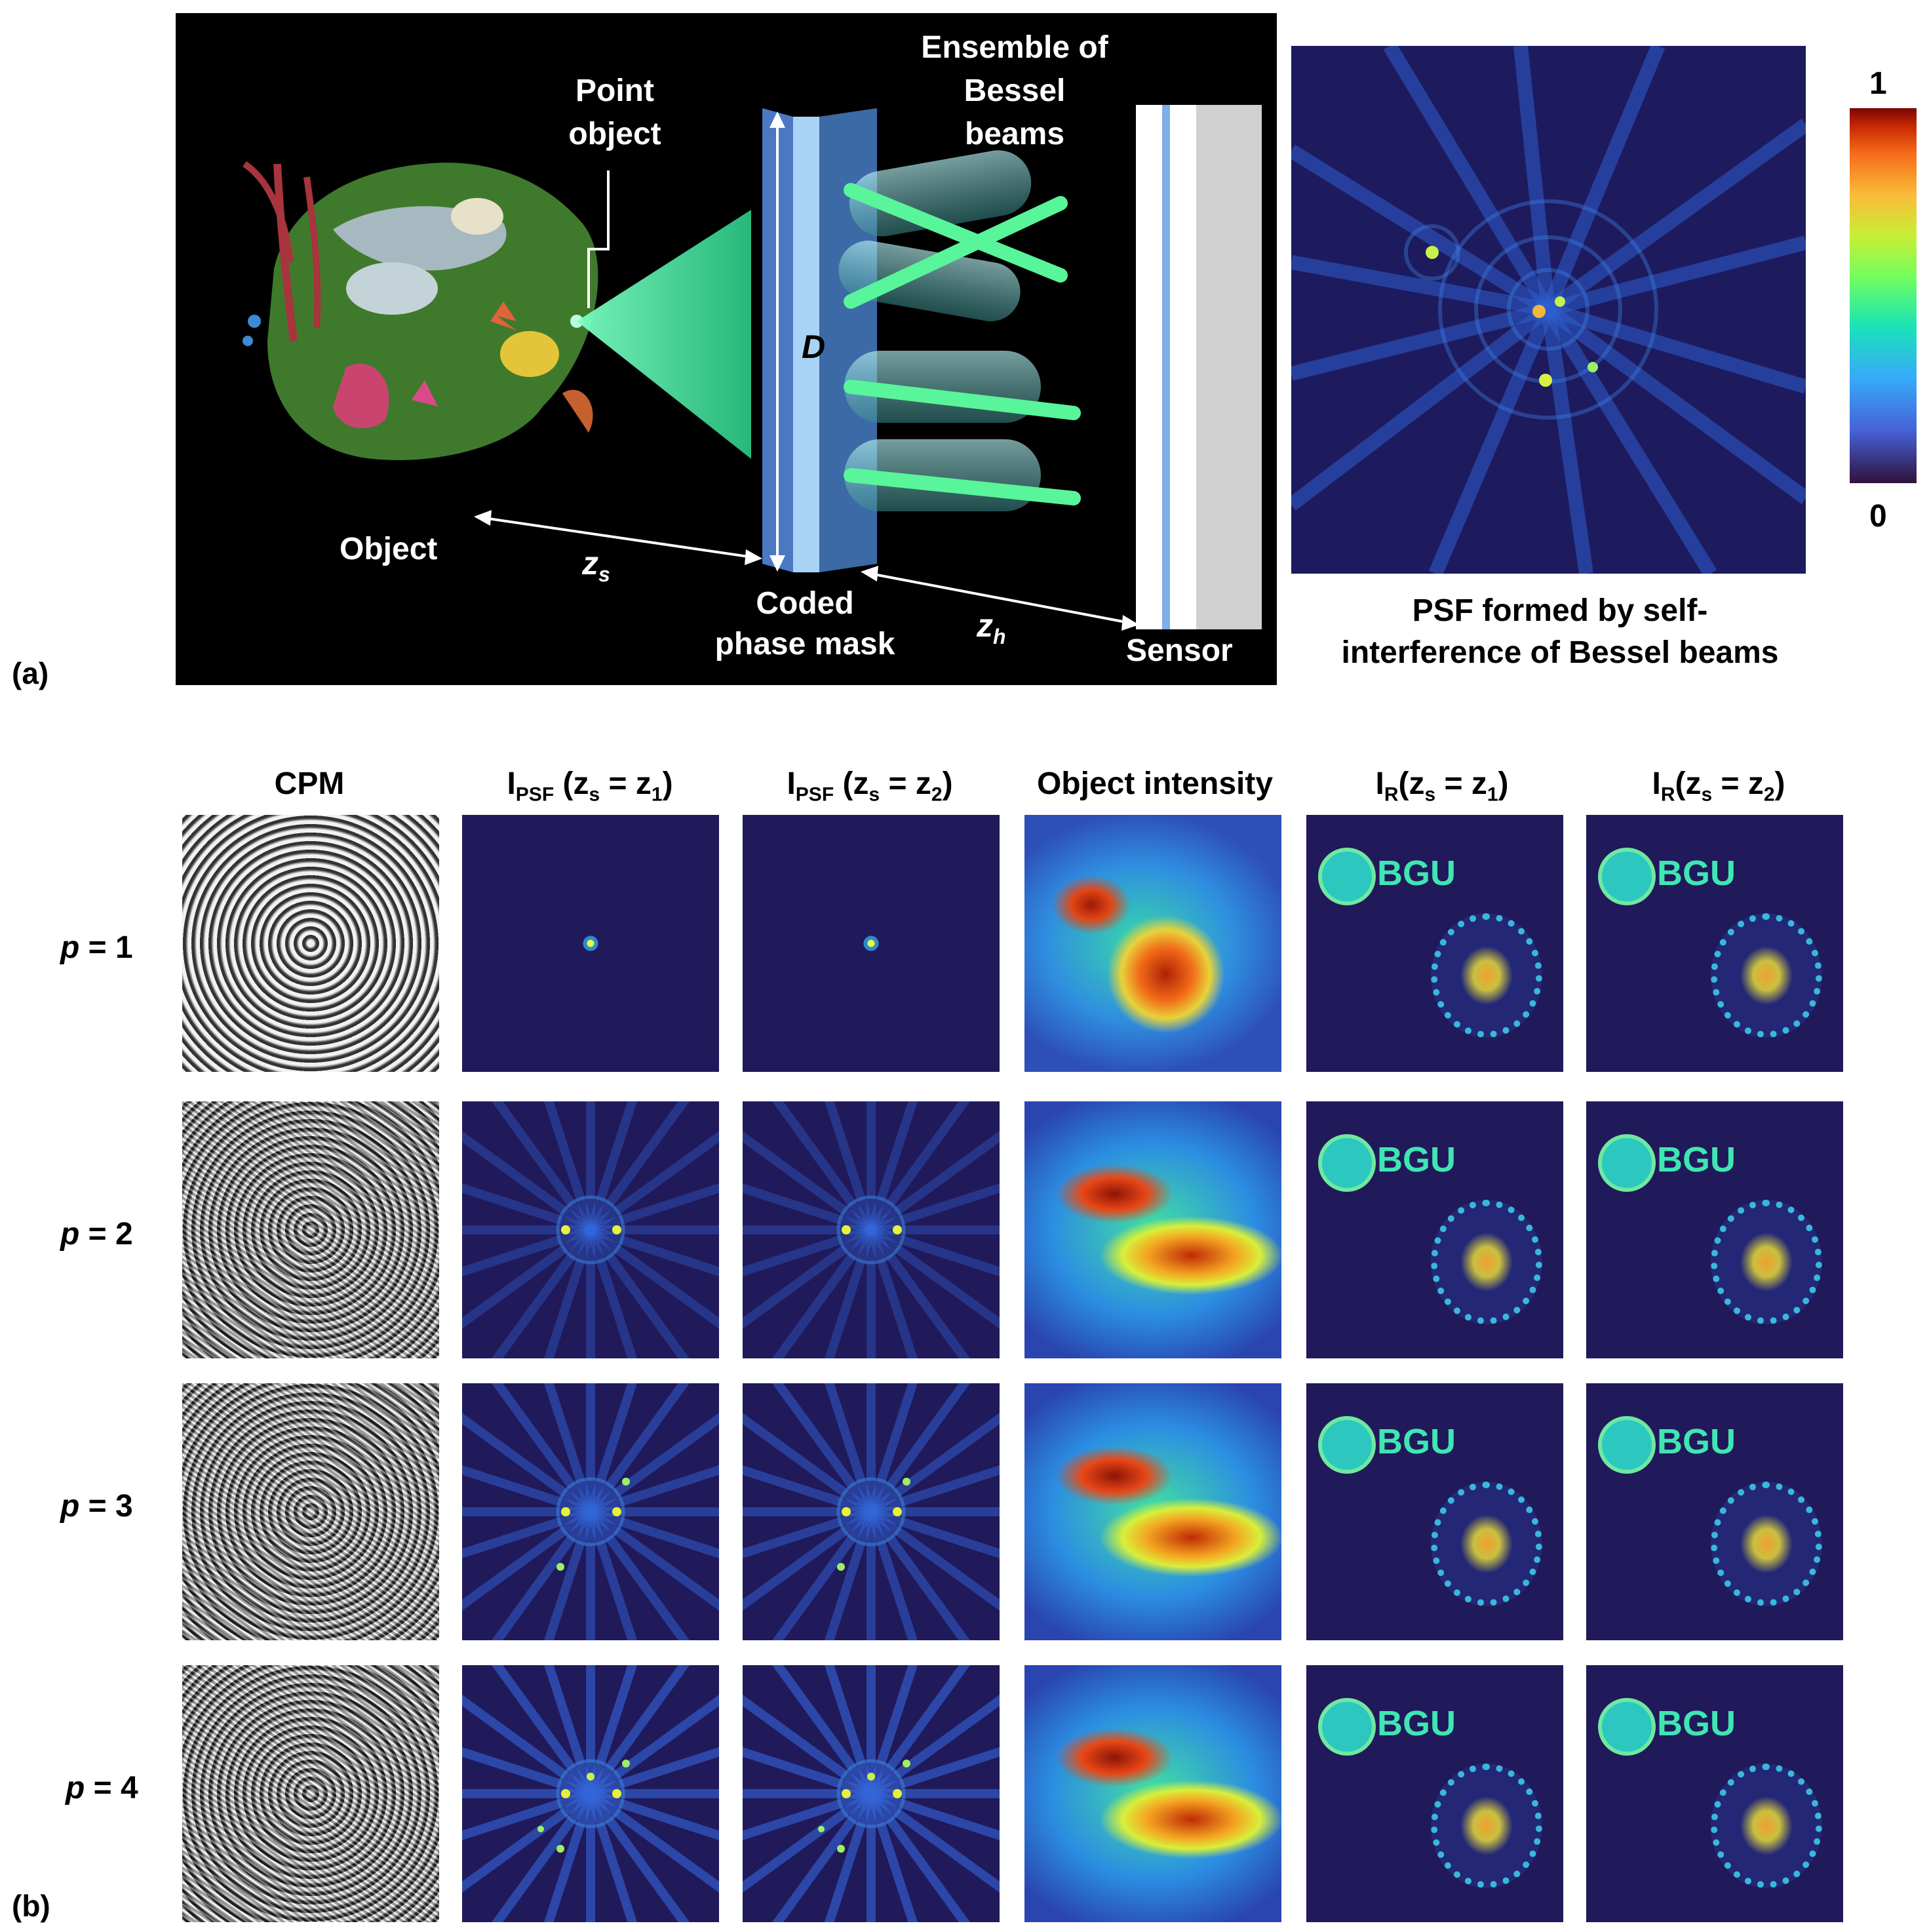  I want to click on zs-label: zs, so click(596, 565).